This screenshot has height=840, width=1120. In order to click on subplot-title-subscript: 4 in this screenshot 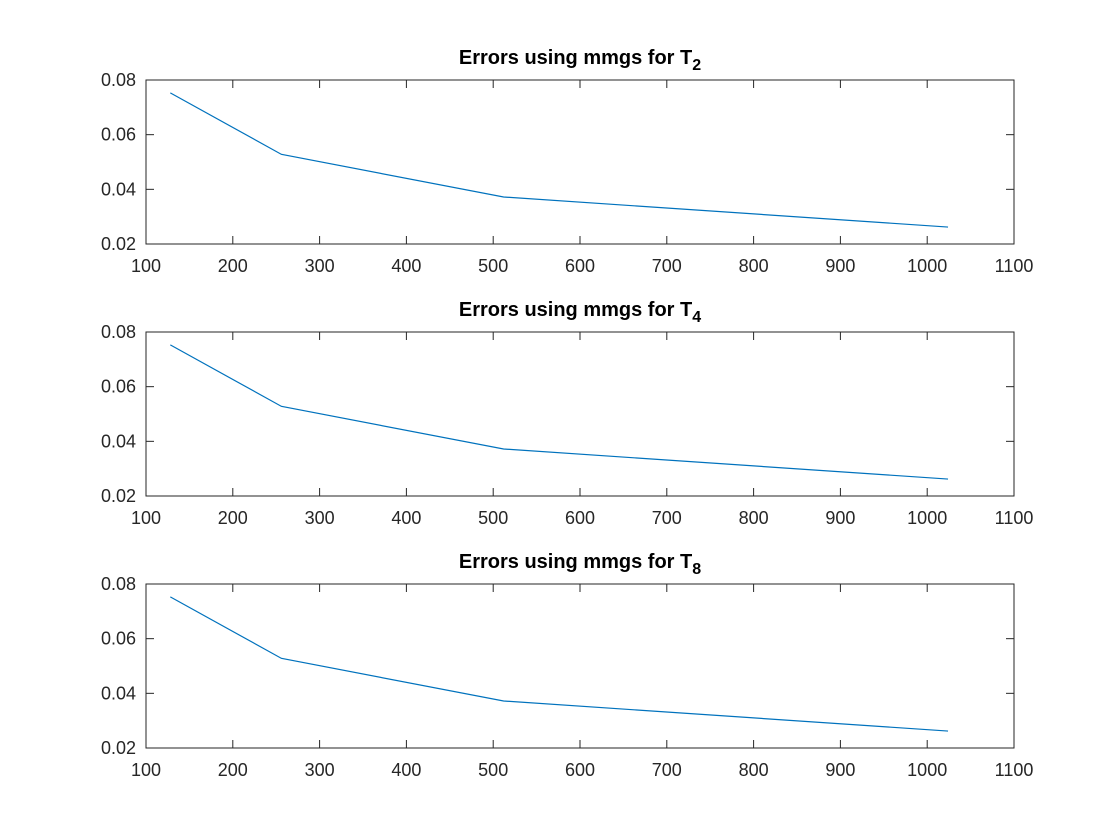, I will do `click(696, 317)`.